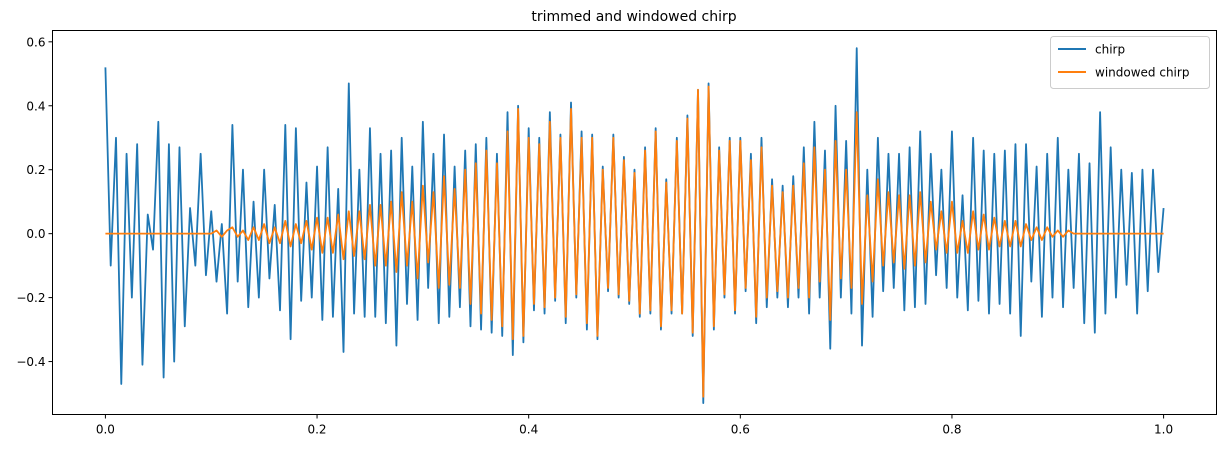 Image resolution: width=1225 pixels, height=449 pixels. Describe the element at coordinates (633, 17) in the screenshot. I see `chart-title: trimmed and windowed chirp` at that location.